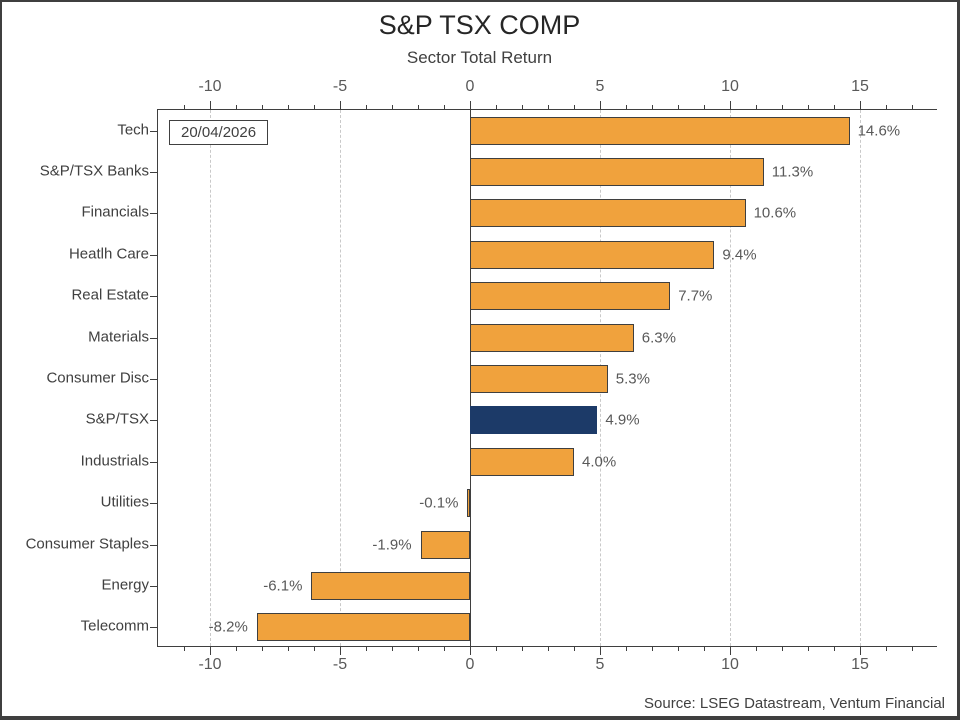 The width and height of the screenshot is (960, 720). Describe the element at coordinates (390, 585) in the screenshot. I see `bar-energy` at that location.